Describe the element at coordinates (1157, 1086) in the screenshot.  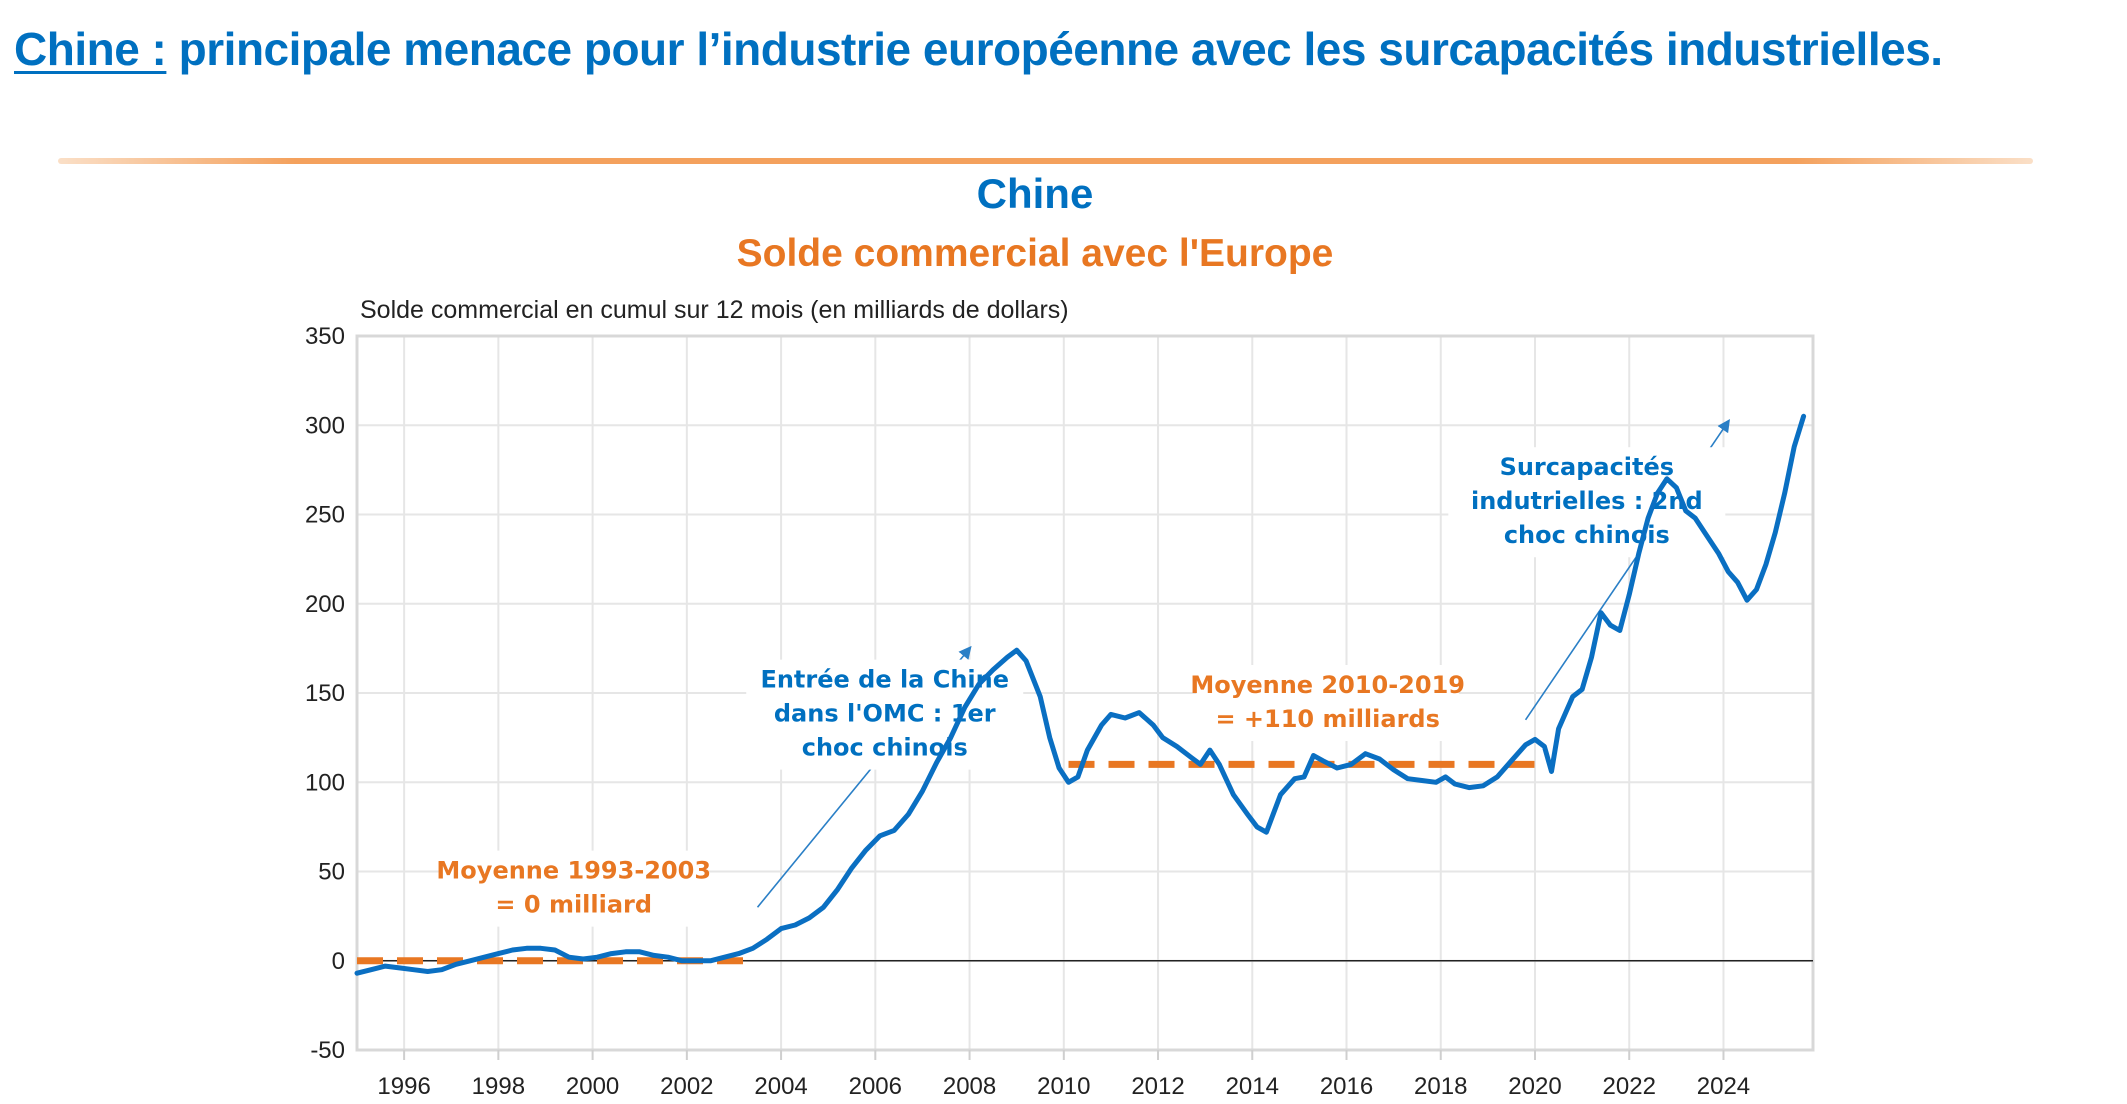
I see `x-tick-label: 2012` at that location.